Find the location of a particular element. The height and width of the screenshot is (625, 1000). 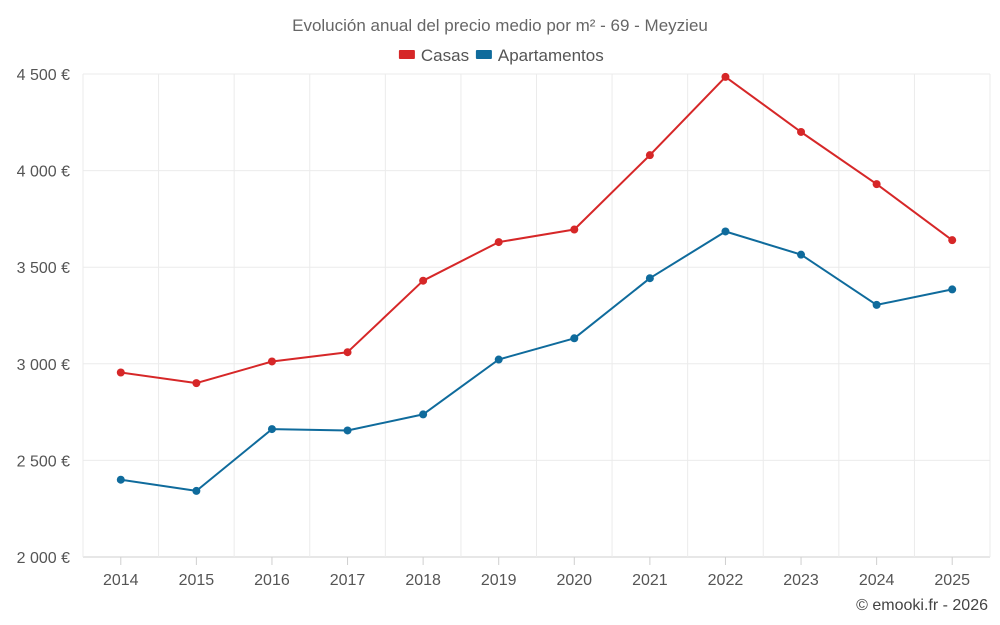

legend-label: Casas is located at coordinates (445, 55).